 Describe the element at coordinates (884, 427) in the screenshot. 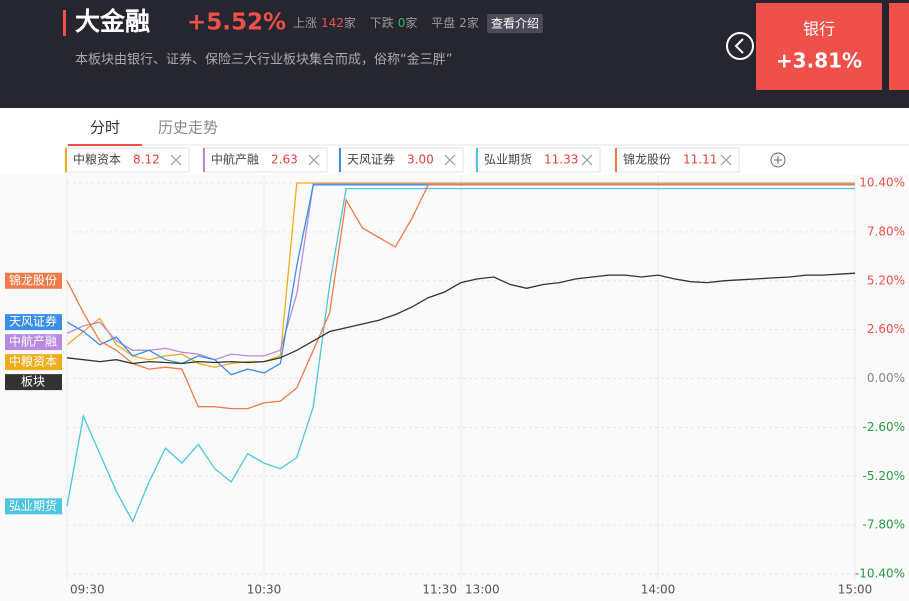

I see `y-tick-label: -2.60%` at that location.